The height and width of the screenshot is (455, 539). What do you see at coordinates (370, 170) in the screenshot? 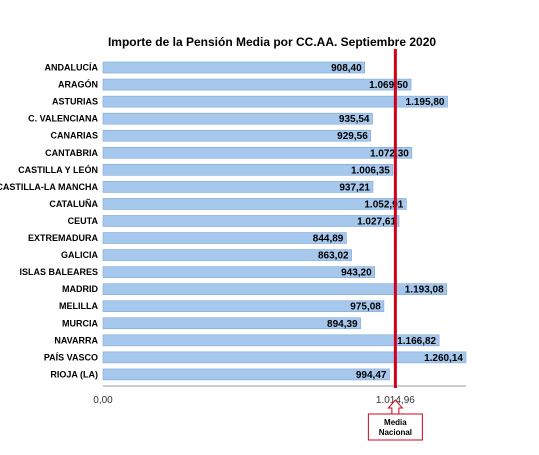
I see `value-label: 1.006,35` at bounding box center [370, 170].